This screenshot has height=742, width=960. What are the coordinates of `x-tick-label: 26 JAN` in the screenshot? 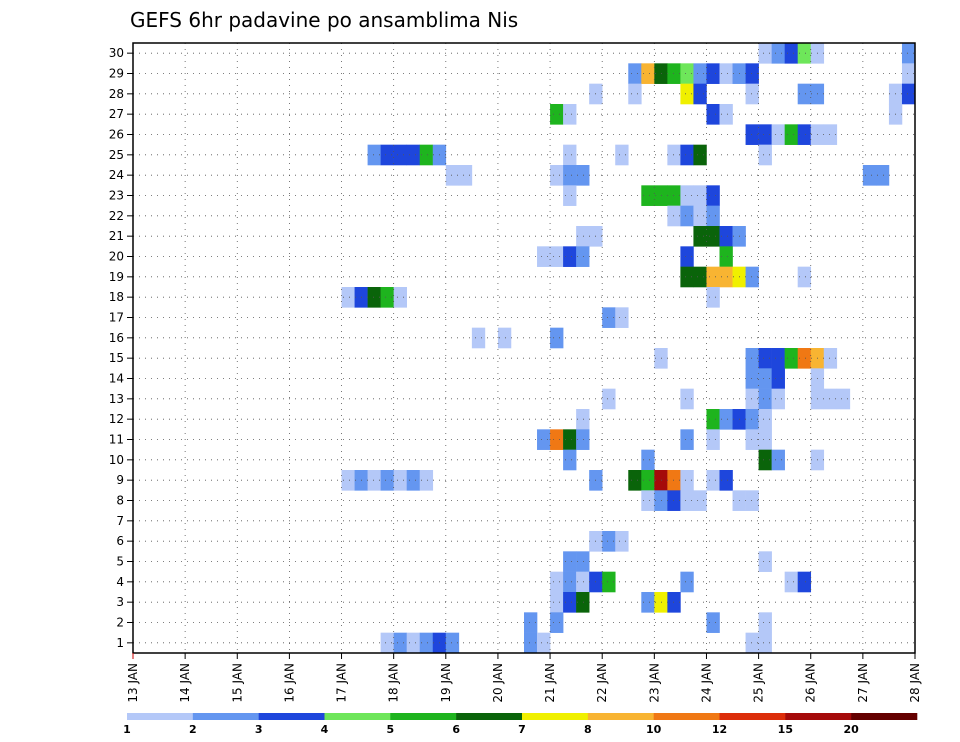 It's located at (811, 683).